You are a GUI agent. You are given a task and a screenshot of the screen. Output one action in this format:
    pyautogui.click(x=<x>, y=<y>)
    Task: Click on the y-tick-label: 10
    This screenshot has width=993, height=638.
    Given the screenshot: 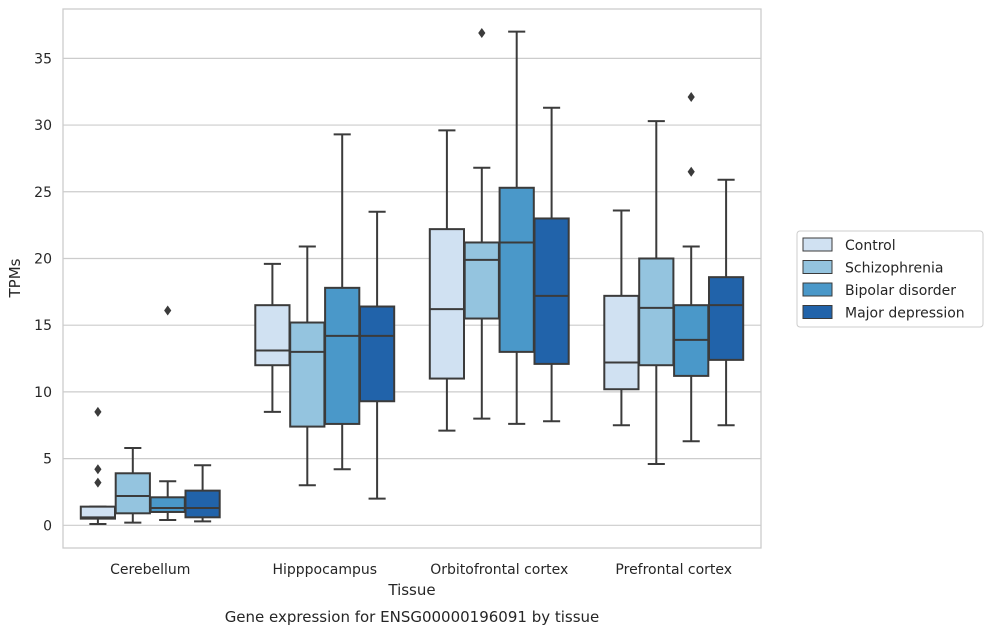 What is the action you would take?
    pyautogui.click(x=43, y=393)
    